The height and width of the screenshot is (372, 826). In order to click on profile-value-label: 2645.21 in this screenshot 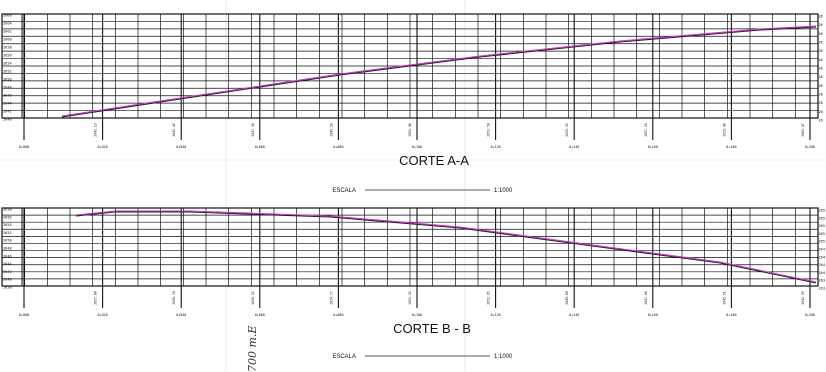, I will do `click(724, 298)`.